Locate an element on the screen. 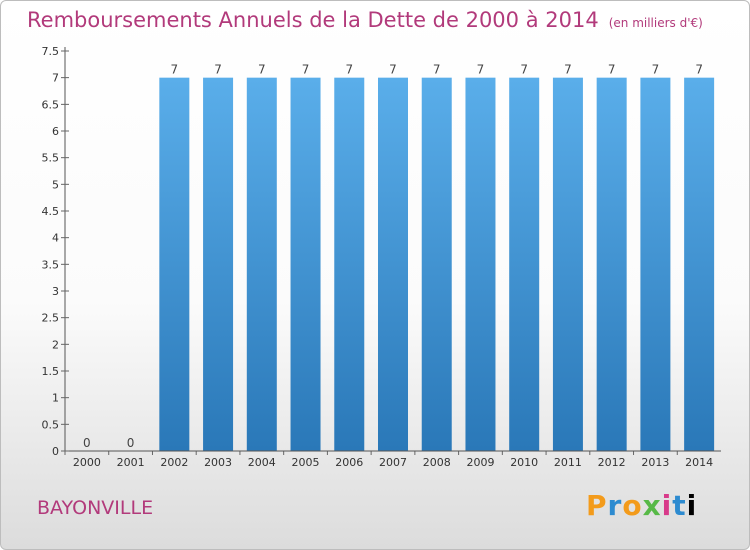 The height and width of the screenshot is (550, 750). bar-2013 is located at coordinates (655, 264).